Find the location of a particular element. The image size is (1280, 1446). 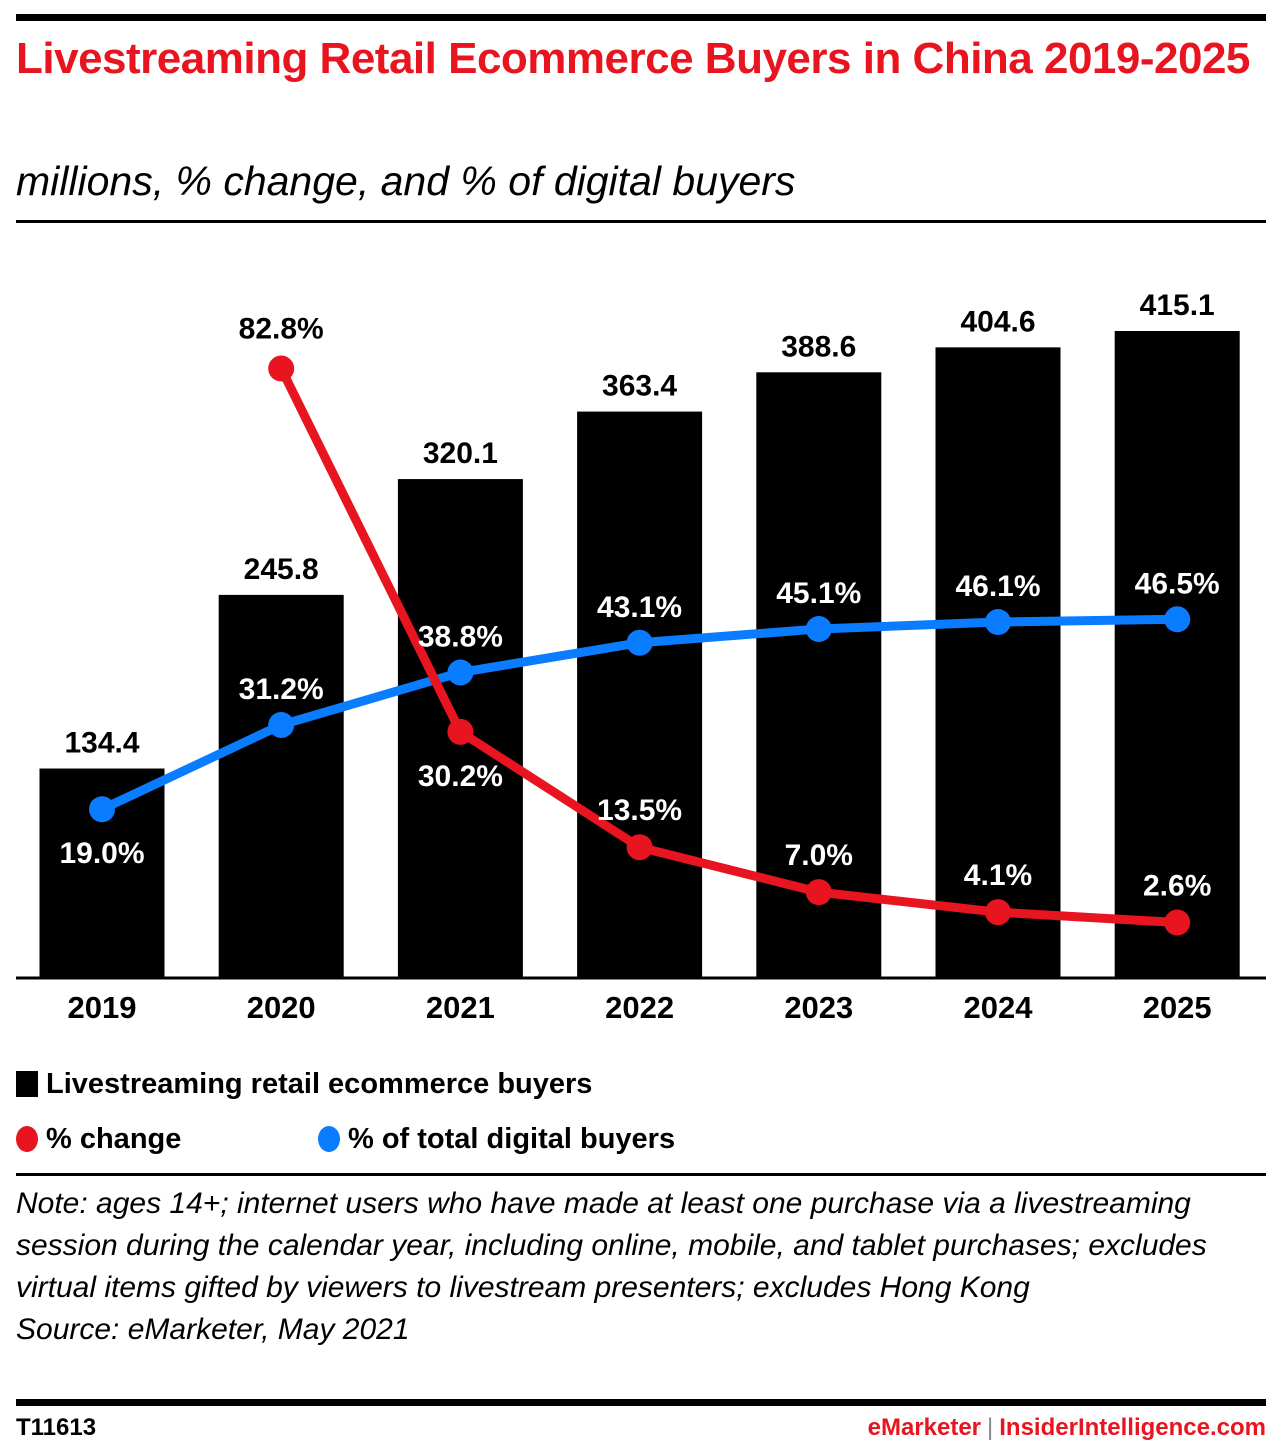

pct-change-label-2025: 2.6% is located at coordinates (1177, 886).